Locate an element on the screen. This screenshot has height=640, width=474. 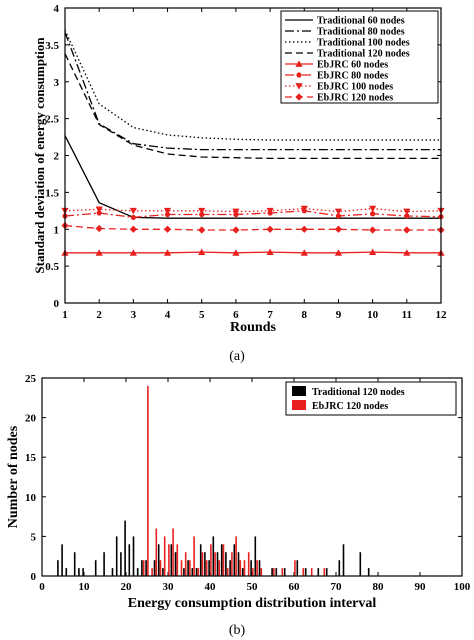
y-tick-label: 15 is located at coordinates (31, 458).